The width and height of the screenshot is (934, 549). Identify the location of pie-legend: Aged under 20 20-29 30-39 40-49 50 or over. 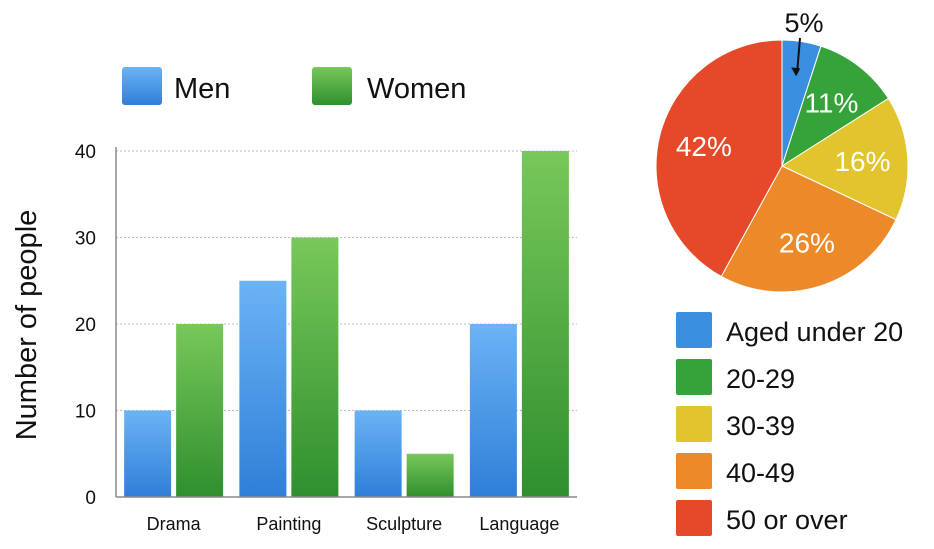
(789, 424).